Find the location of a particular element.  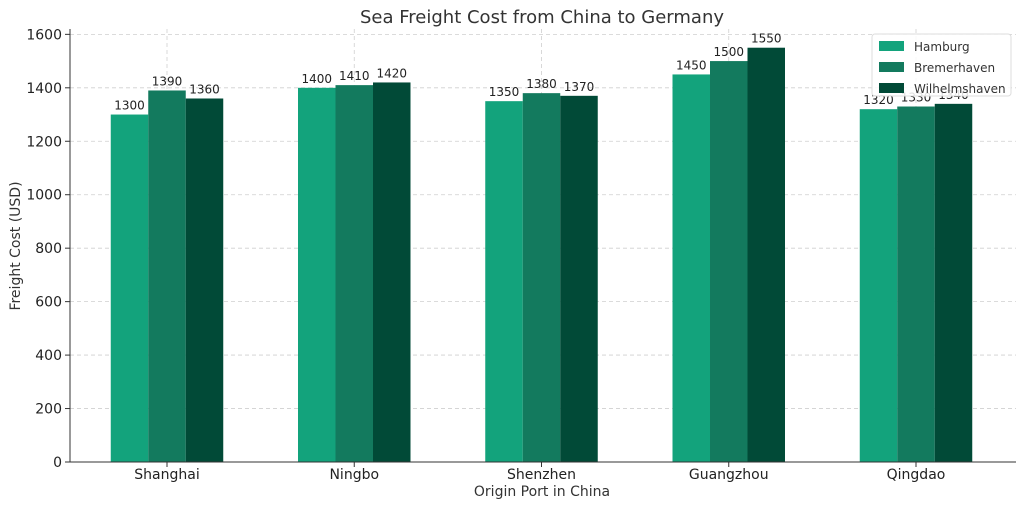

y-tick-label: 800 is located at coordinates (48, 249).